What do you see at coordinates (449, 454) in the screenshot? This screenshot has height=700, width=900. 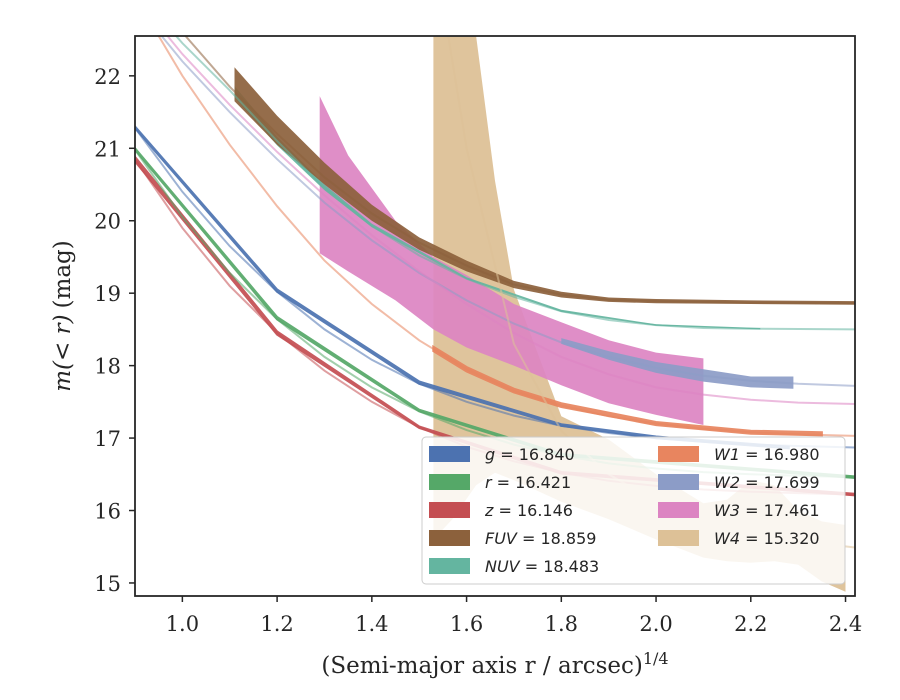 I see `legend-swatch-g` at bounding box center [449, 454].